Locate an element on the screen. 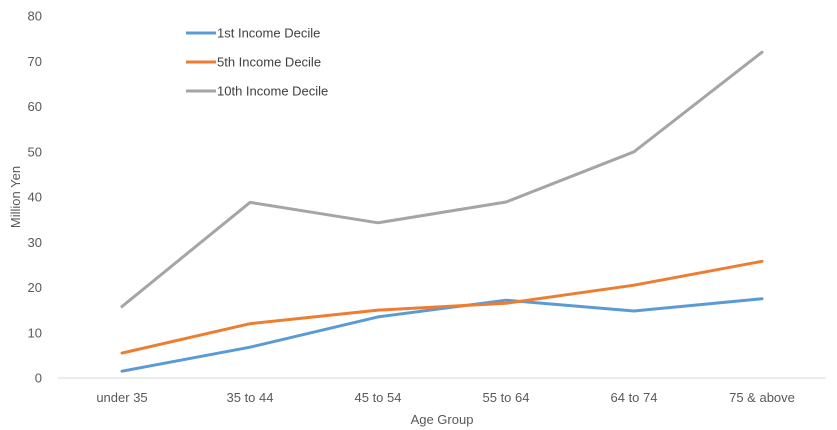 The width and height of the screenshot is (837, 430). y-axis-ticks: 0 10 20 30 40 50 60 70 80 is located at coordinates (35, 197).